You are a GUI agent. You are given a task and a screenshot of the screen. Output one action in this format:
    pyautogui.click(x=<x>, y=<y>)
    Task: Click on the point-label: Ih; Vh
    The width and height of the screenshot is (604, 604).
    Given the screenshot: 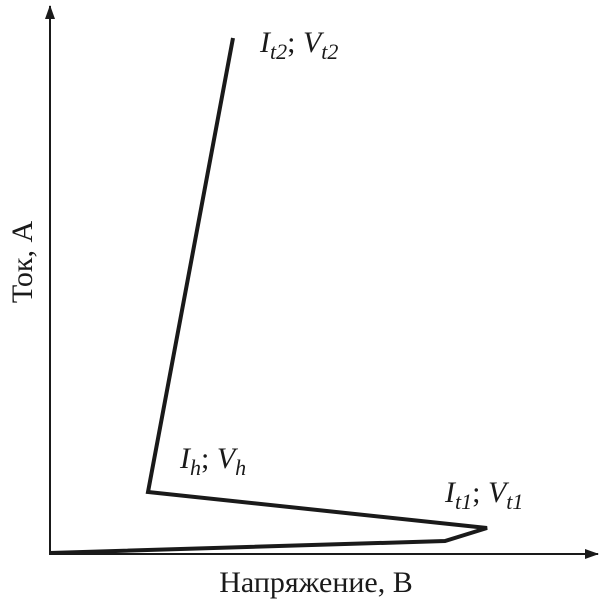 What is the action you would take?
    pyautogui.click(x=212, y=461)
    